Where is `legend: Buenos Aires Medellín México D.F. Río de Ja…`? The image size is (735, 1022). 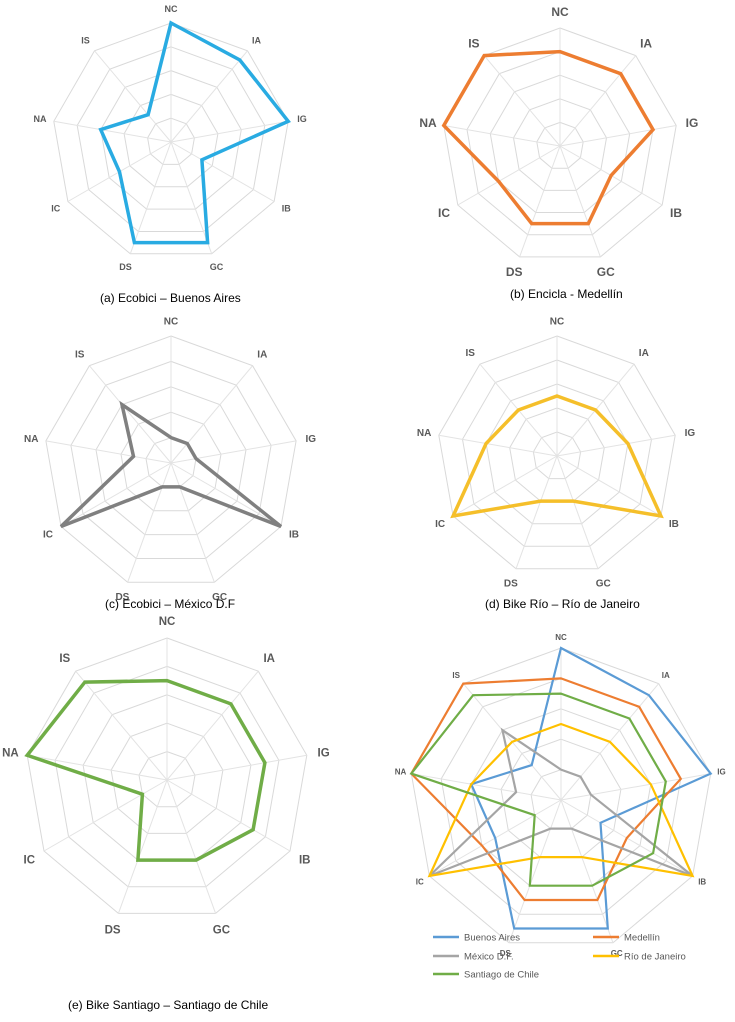
legend: Buenos Aires Medellín México D.F. Río de Ja… is located at coordinates (559, 957).